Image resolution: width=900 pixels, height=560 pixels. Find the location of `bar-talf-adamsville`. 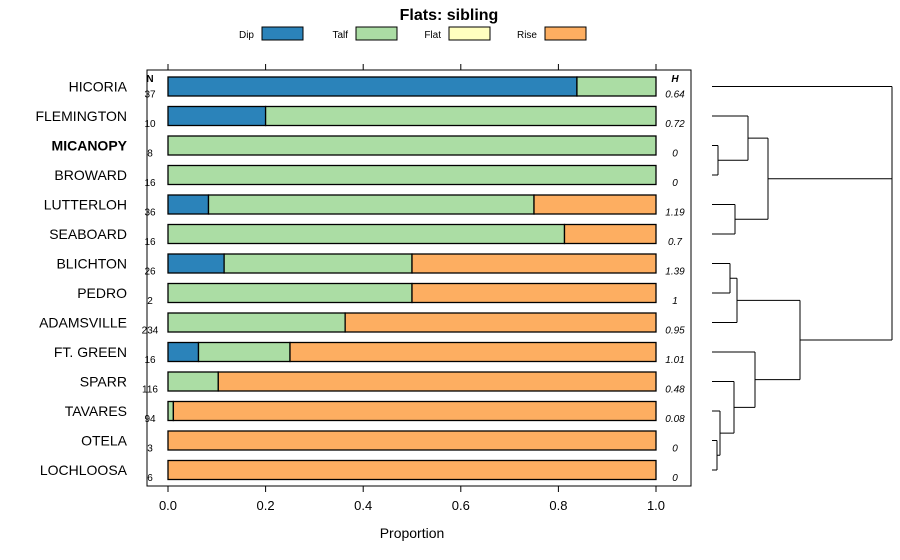

bar-talf-adamsville is located at coordinates (256, 322).